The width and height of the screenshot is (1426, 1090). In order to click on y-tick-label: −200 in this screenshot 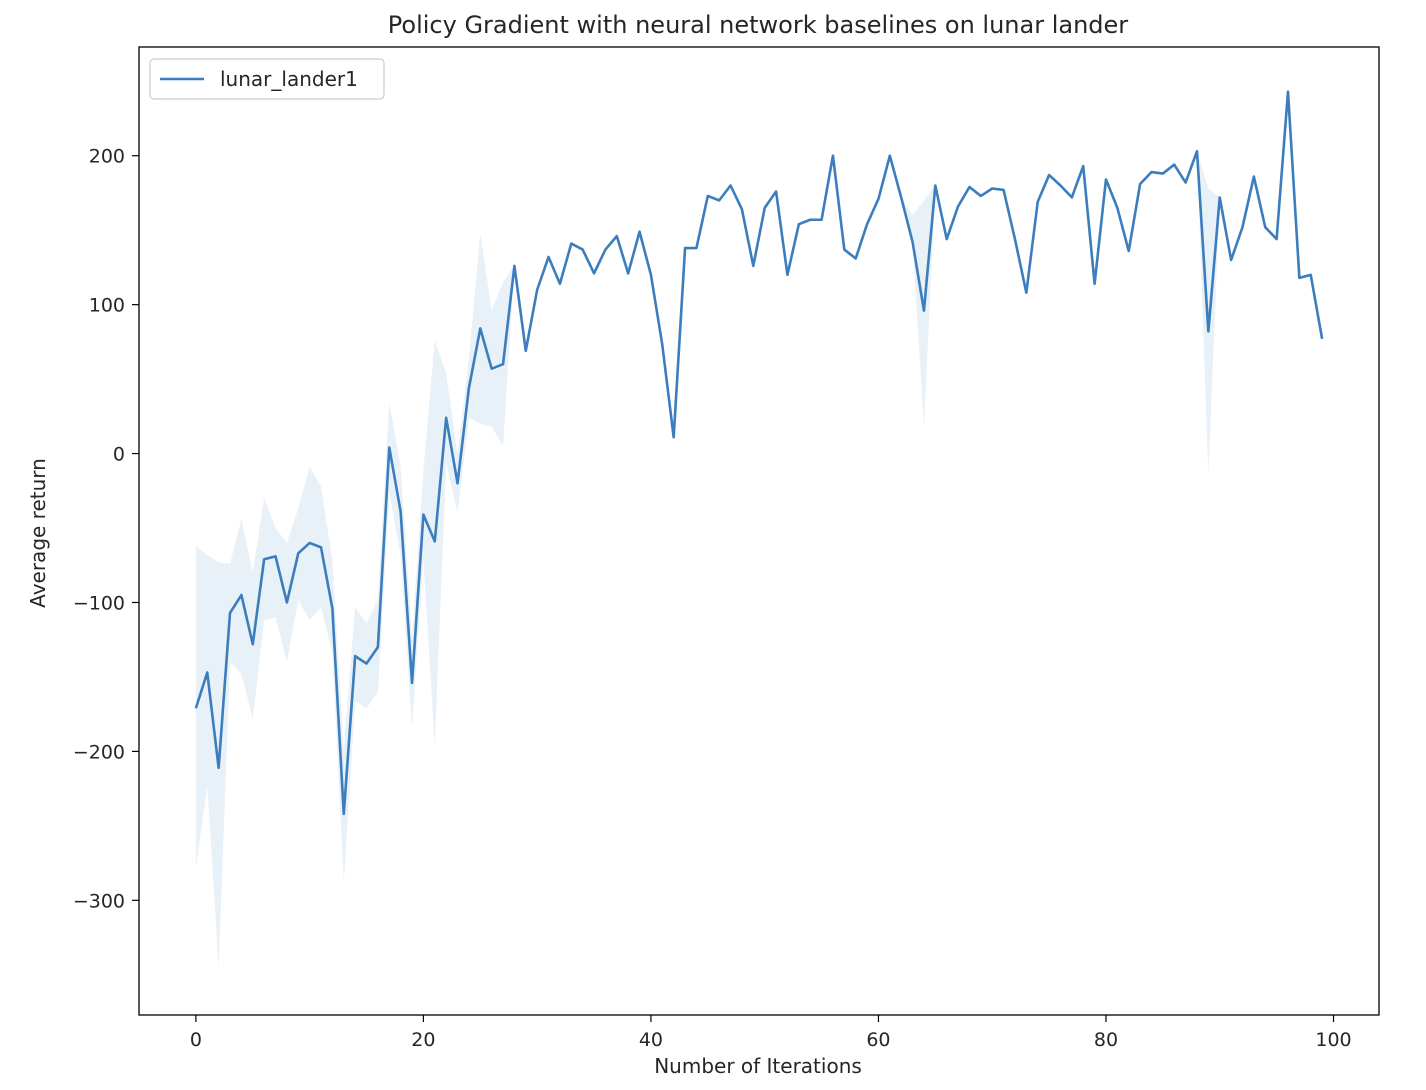, I will do `click(99, 752)`.